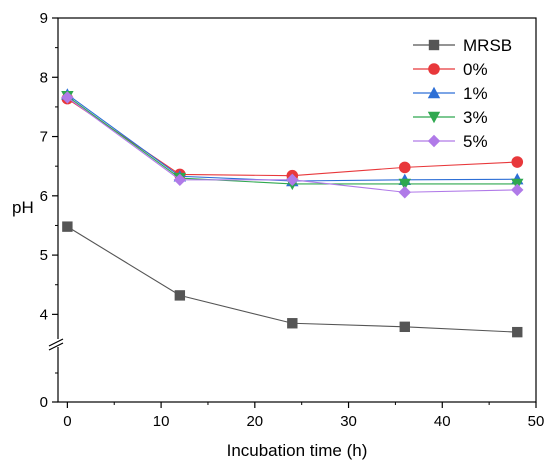 The width and height of the screenshot is (550, 473). Describe the element at coordinates (475, 117) in the screenshot. I see `legend-label: 3%` at that location.